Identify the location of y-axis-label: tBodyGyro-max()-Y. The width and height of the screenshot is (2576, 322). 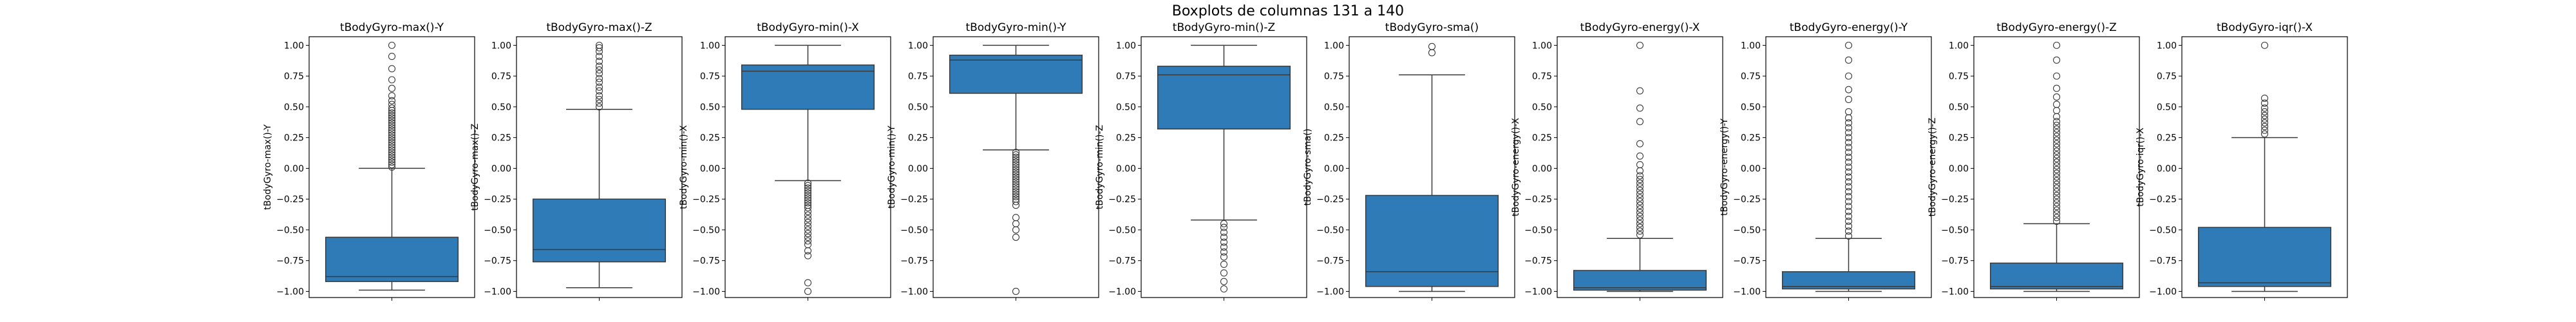
(268, 167).